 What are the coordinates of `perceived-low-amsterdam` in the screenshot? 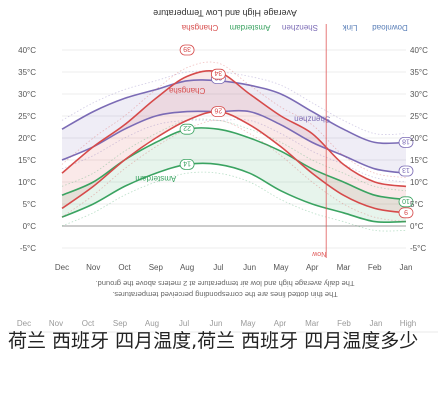 It's located at (234, 201).